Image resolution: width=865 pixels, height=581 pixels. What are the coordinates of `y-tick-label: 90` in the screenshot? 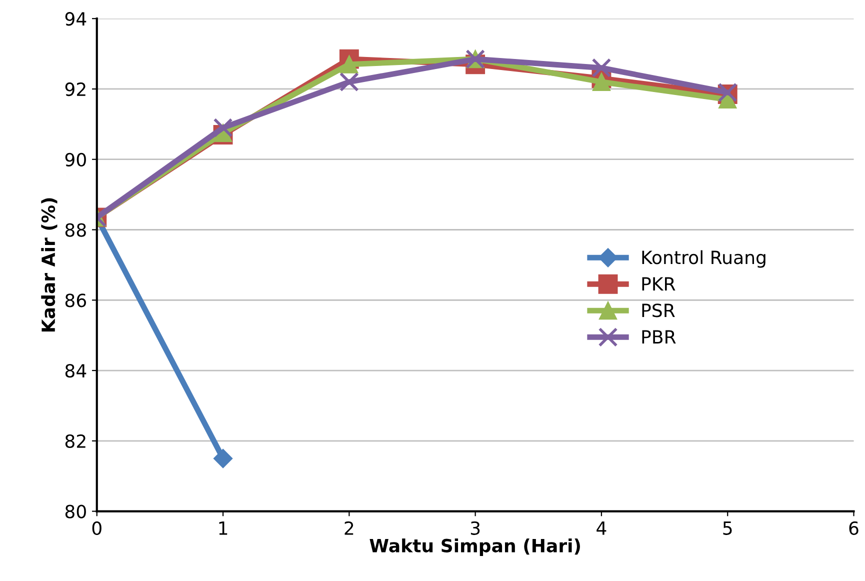 It's located at (75, 159).